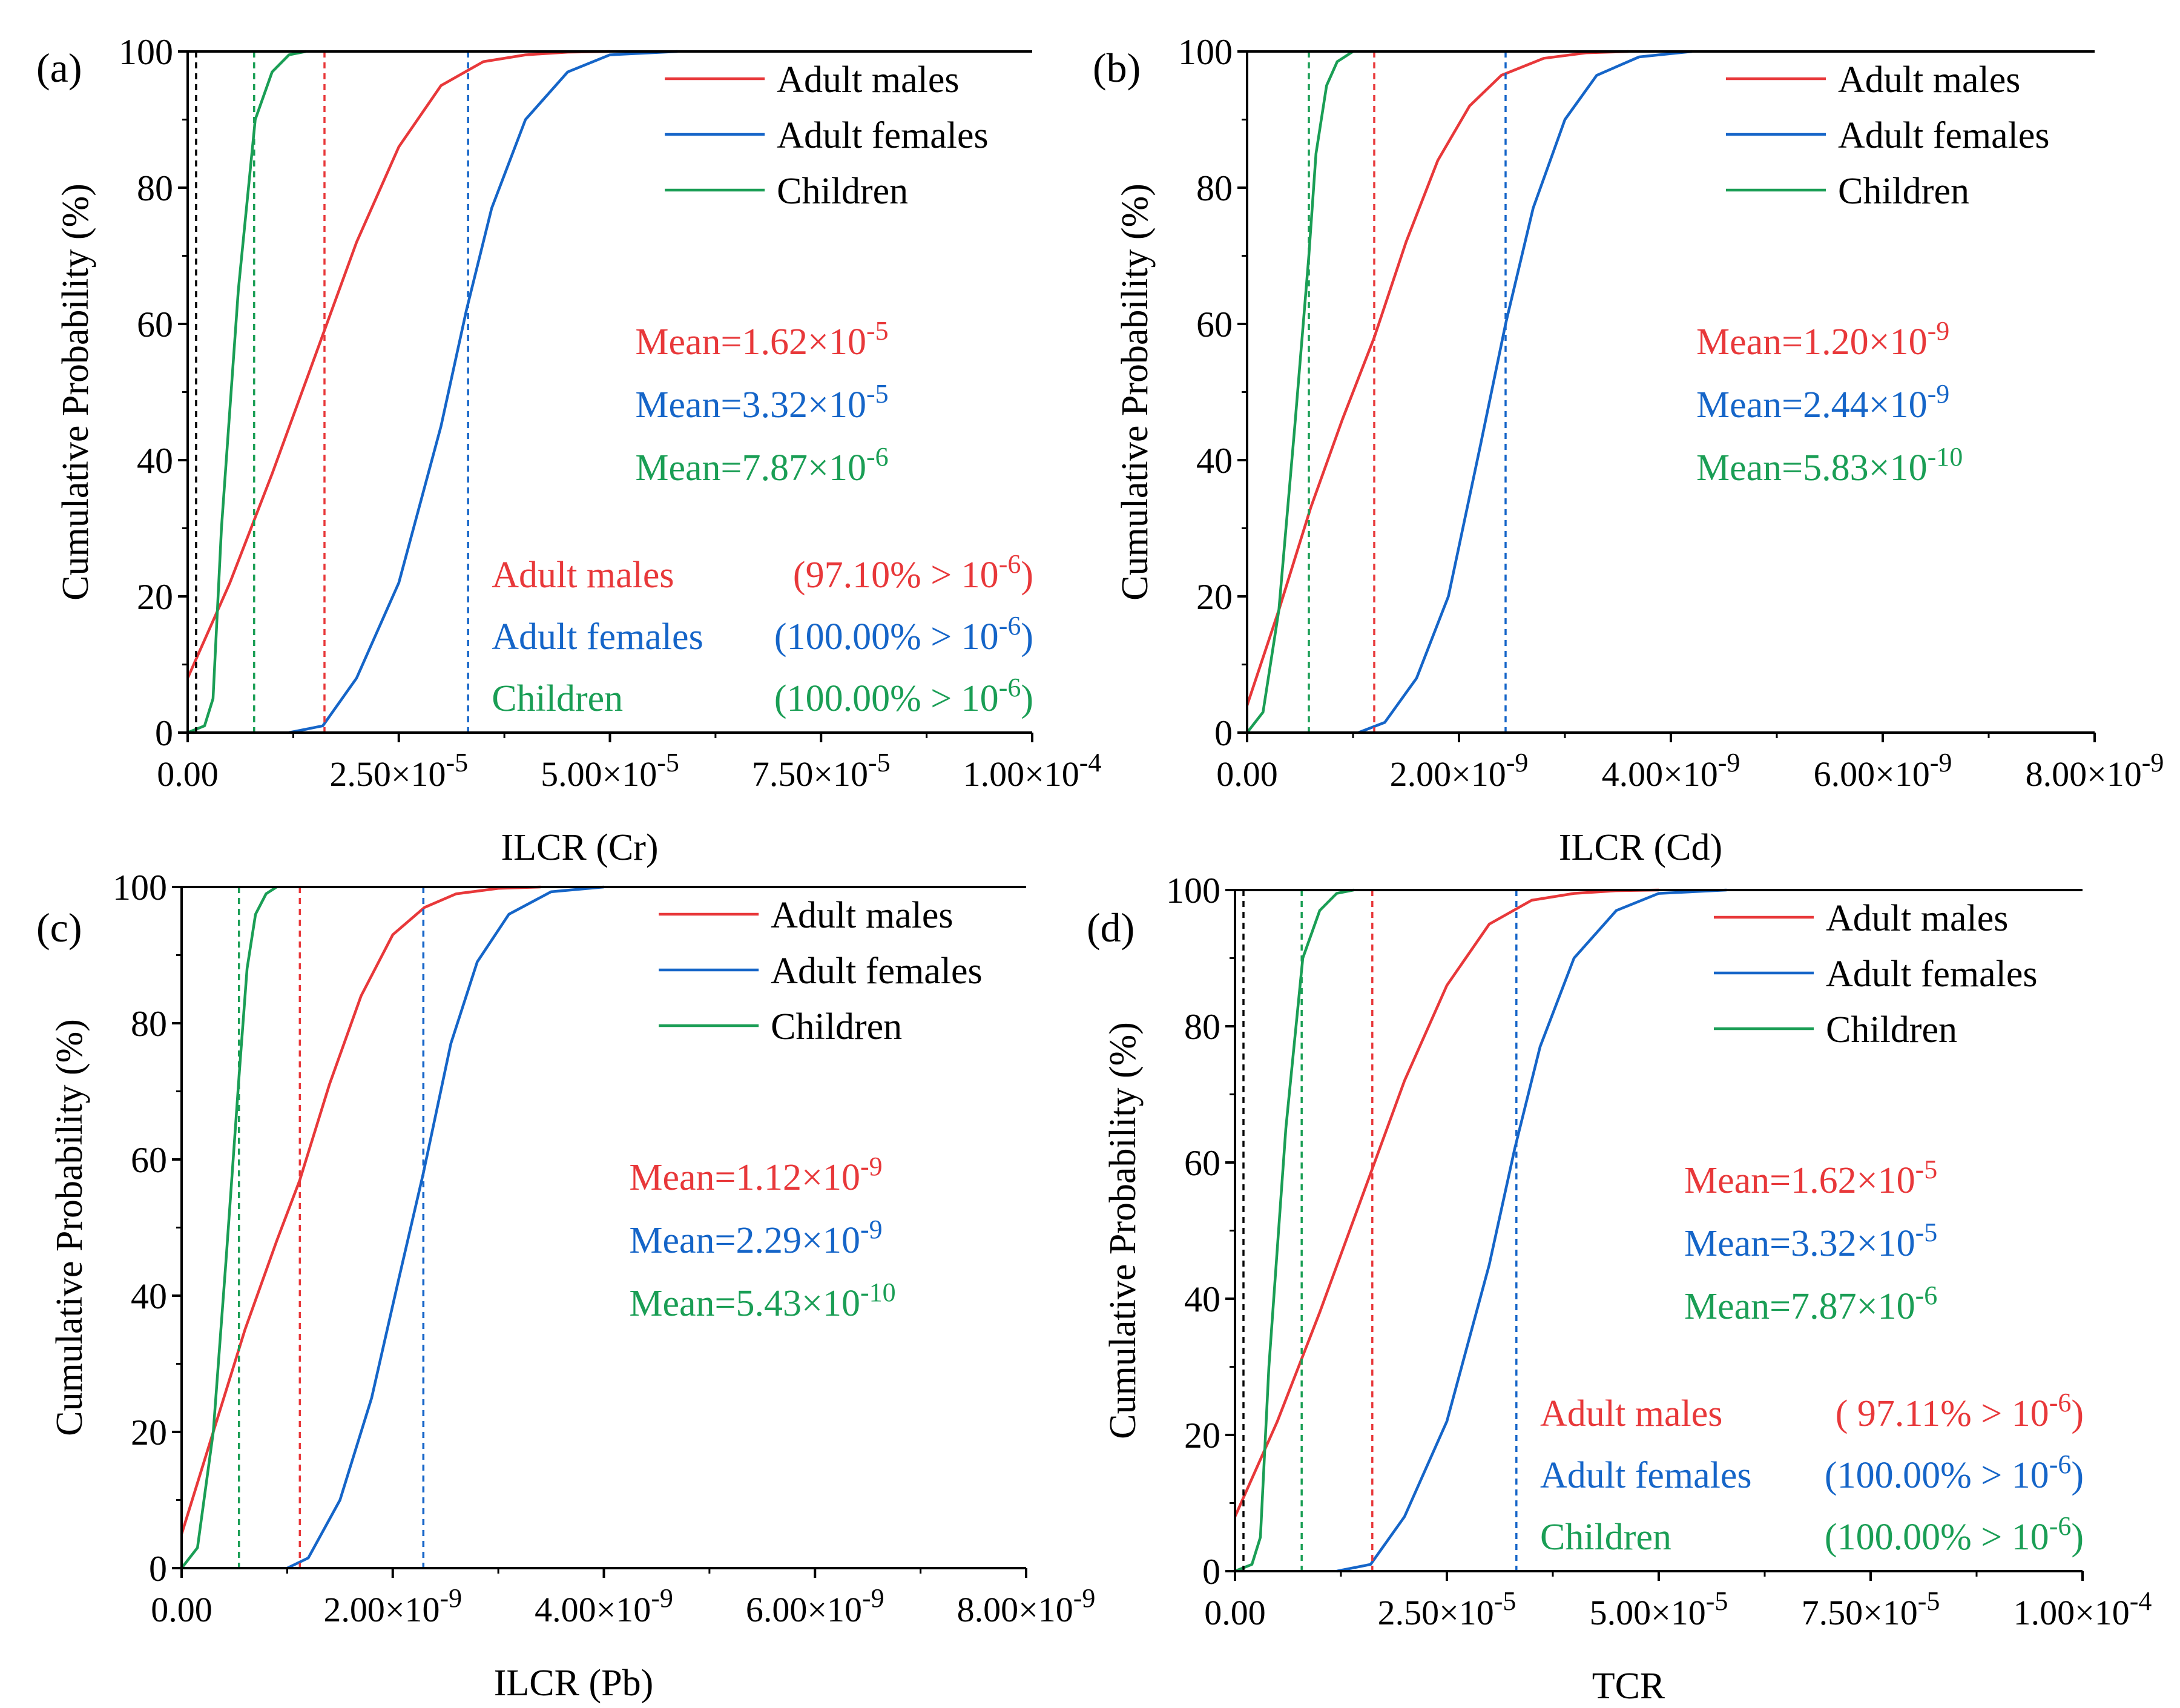  Describe the element at coordinates (1117, 68) in the screenshot. I see `panel-label: (b)` at that location.